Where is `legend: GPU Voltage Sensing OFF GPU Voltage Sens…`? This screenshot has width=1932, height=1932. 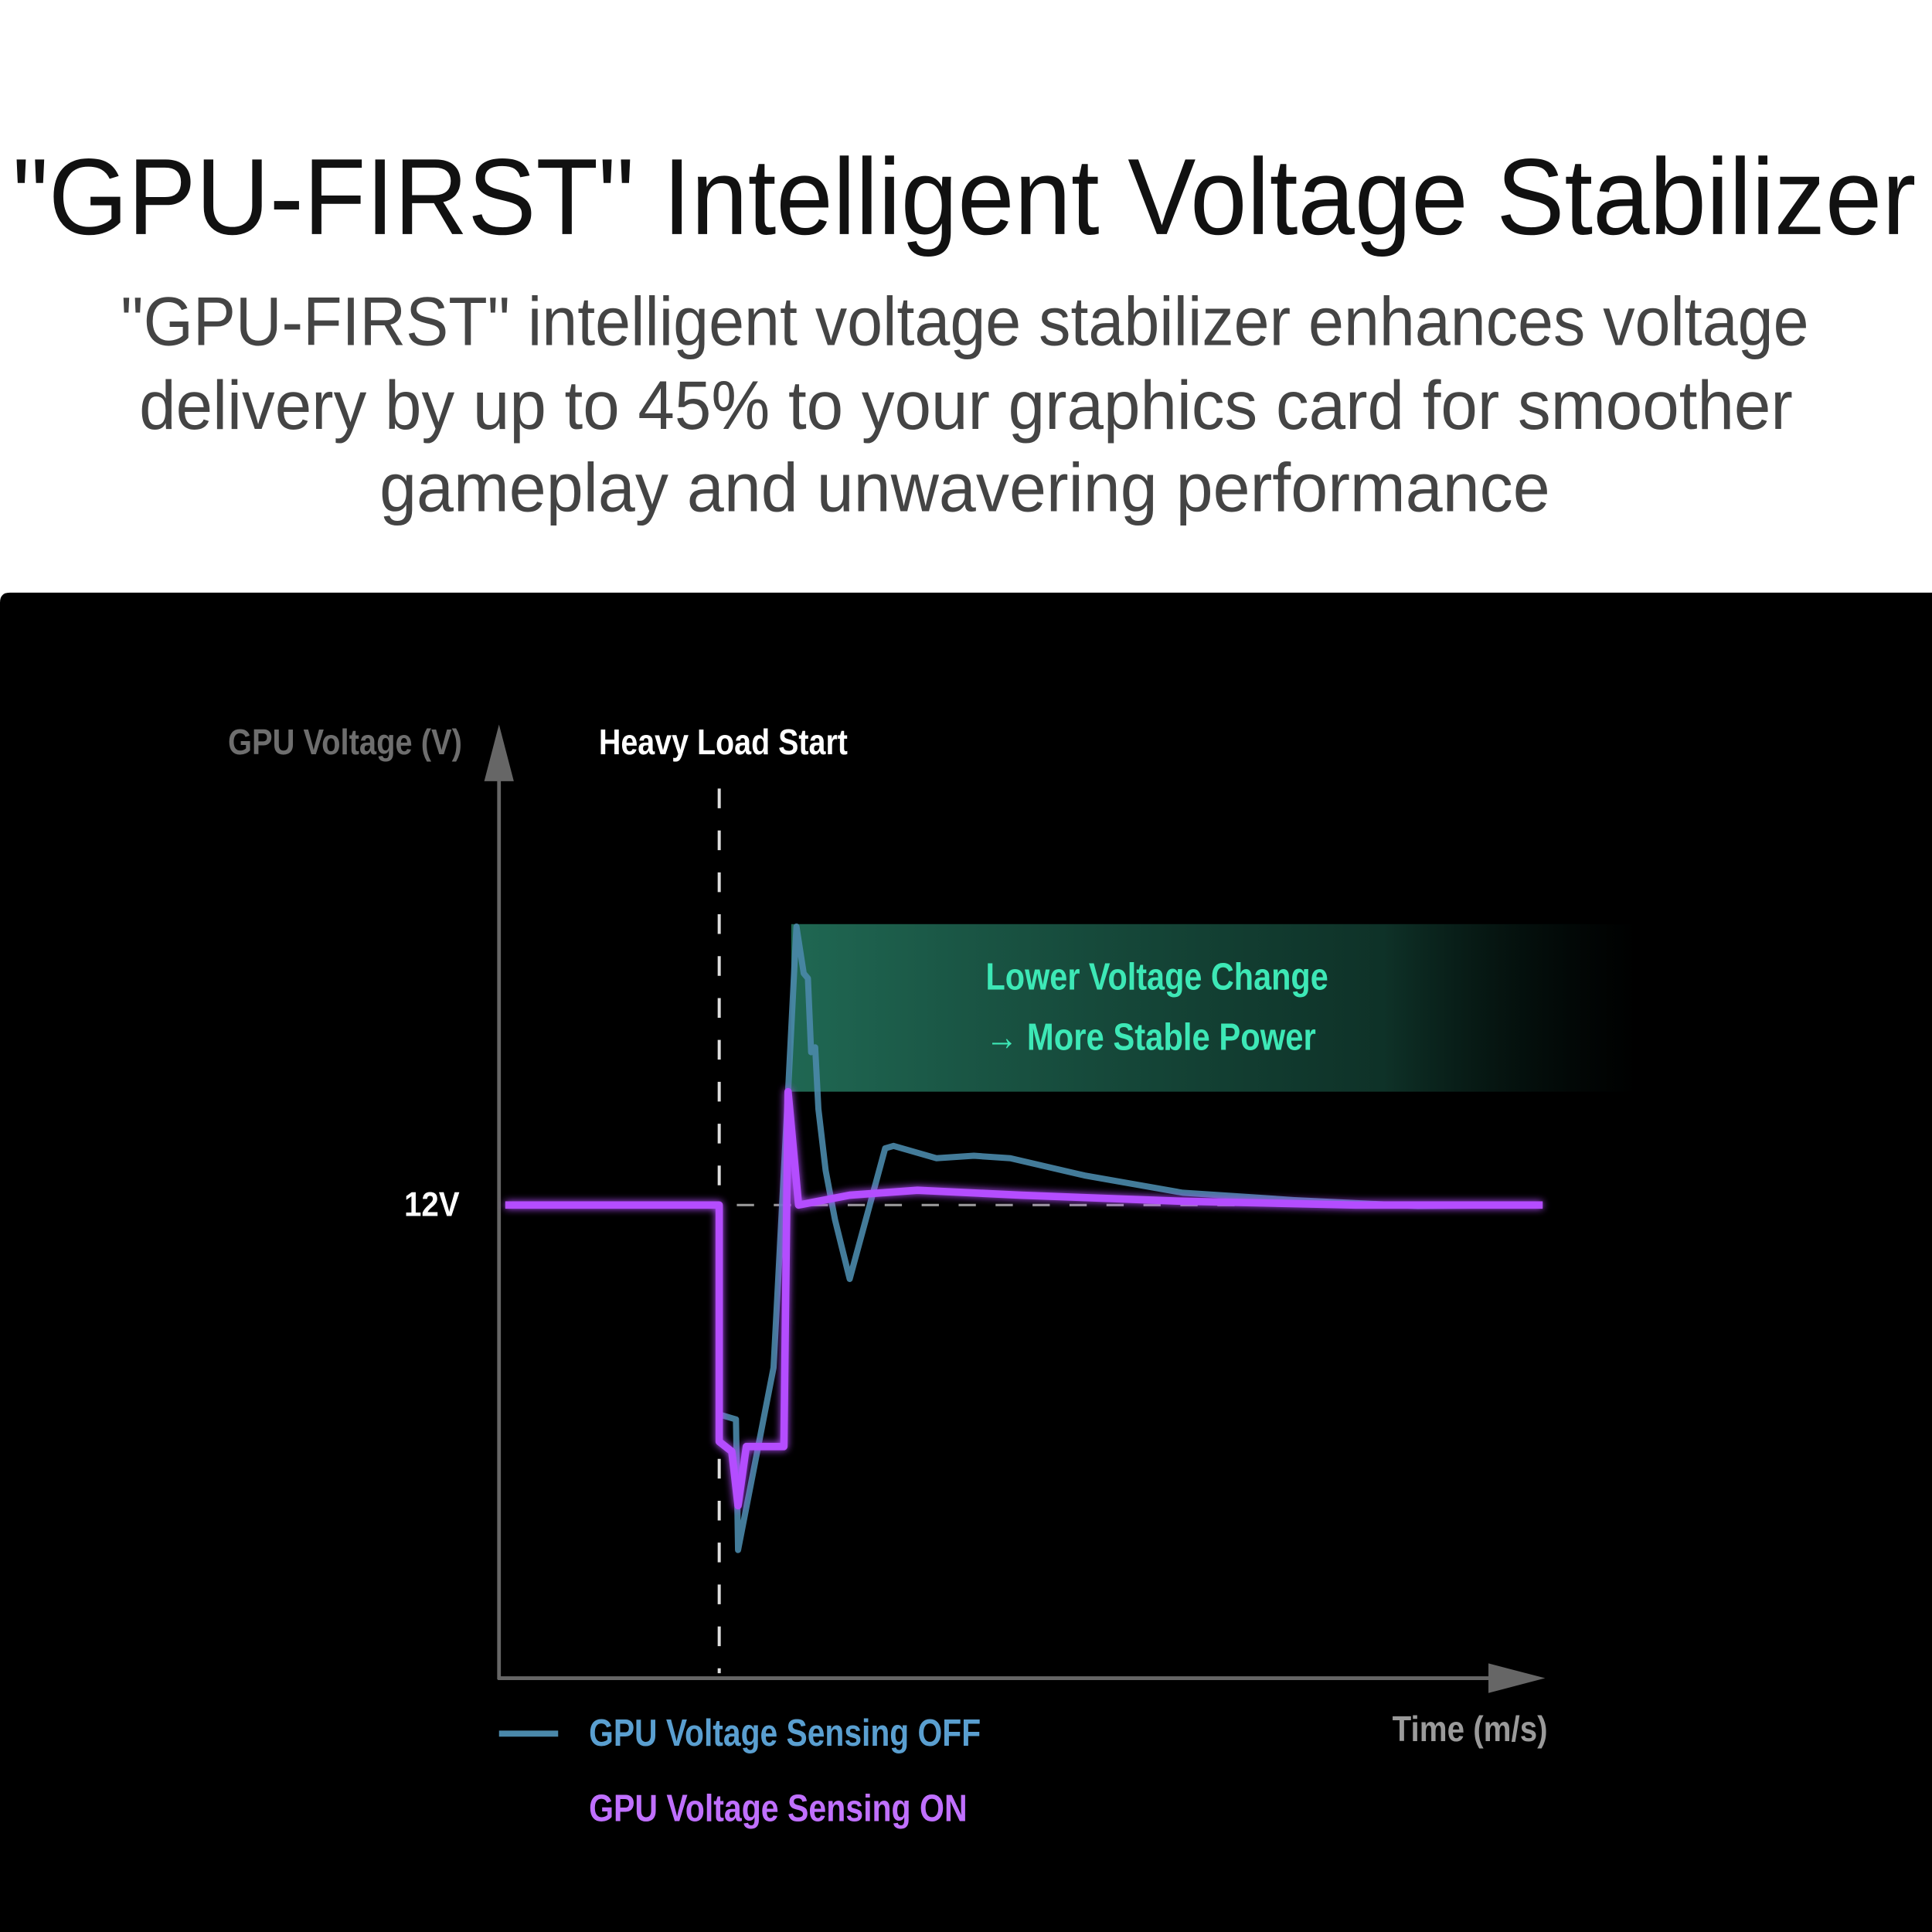
legend: GPU Voltage Sensing OFF GPU Voltage Sens… is located at coordinates (740, 1771).